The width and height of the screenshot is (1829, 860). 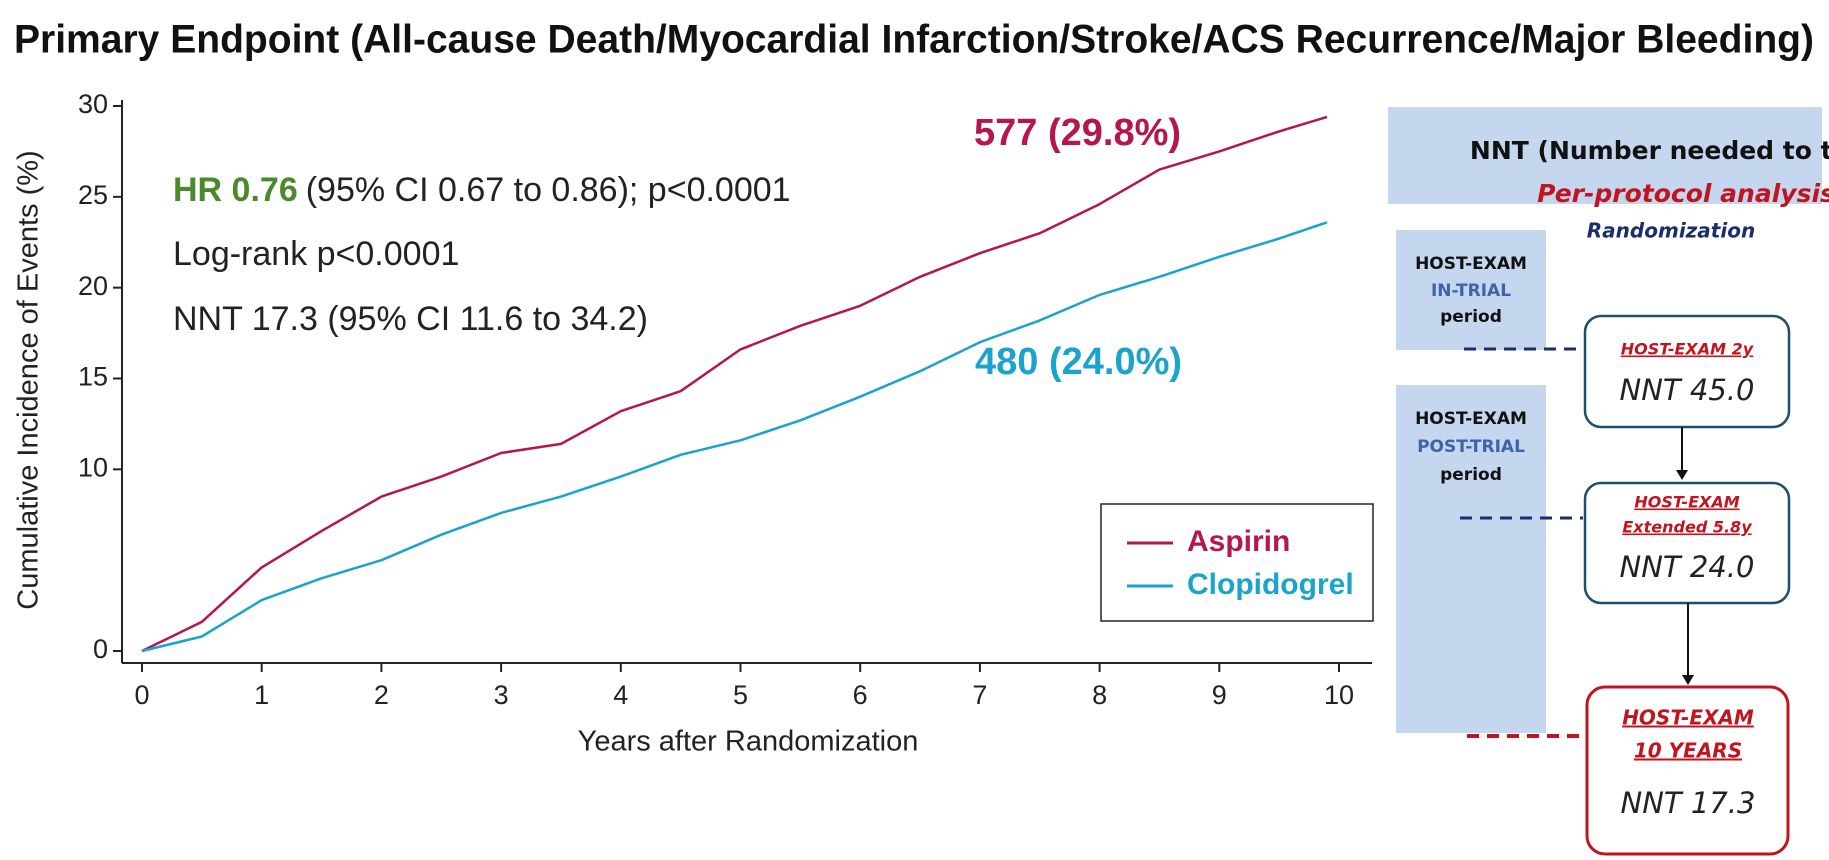 What do you see at coordinates (1078, 362) in the screenshot?
I see `end-label: 480 (24.0%)` at bounding box center [1078, 362].